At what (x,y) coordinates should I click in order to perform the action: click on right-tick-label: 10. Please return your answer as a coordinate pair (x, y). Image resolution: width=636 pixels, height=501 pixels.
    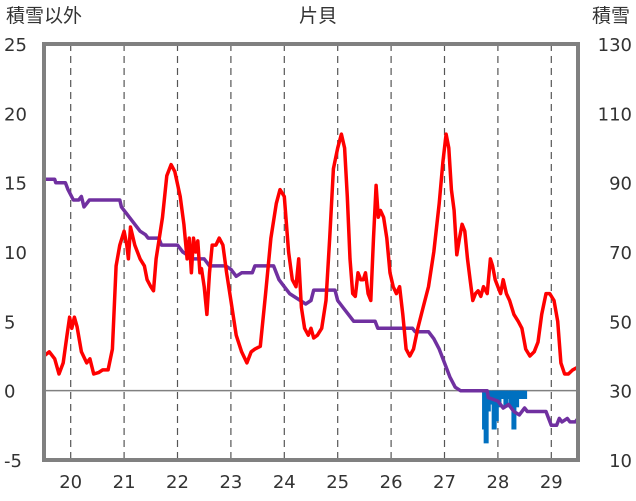
    Looking at the image, I should click on (620, 461).